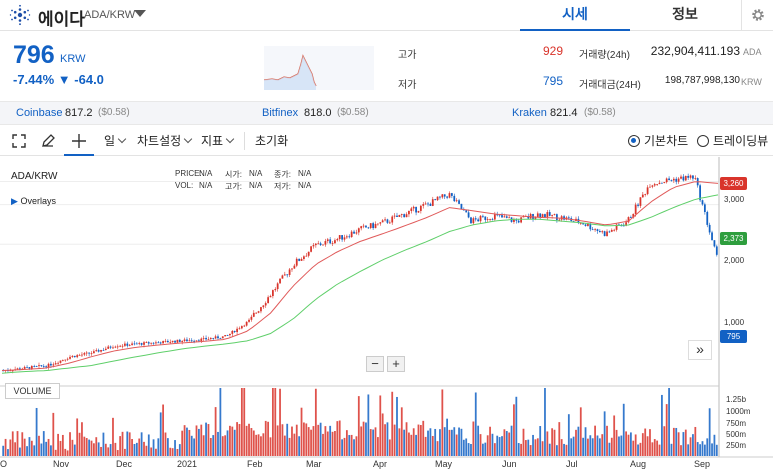 The image size is (773, 476). Describe the element at coordinates (39, 113) in the screenshot. I see `exchange-name: Coinbase` at that location.